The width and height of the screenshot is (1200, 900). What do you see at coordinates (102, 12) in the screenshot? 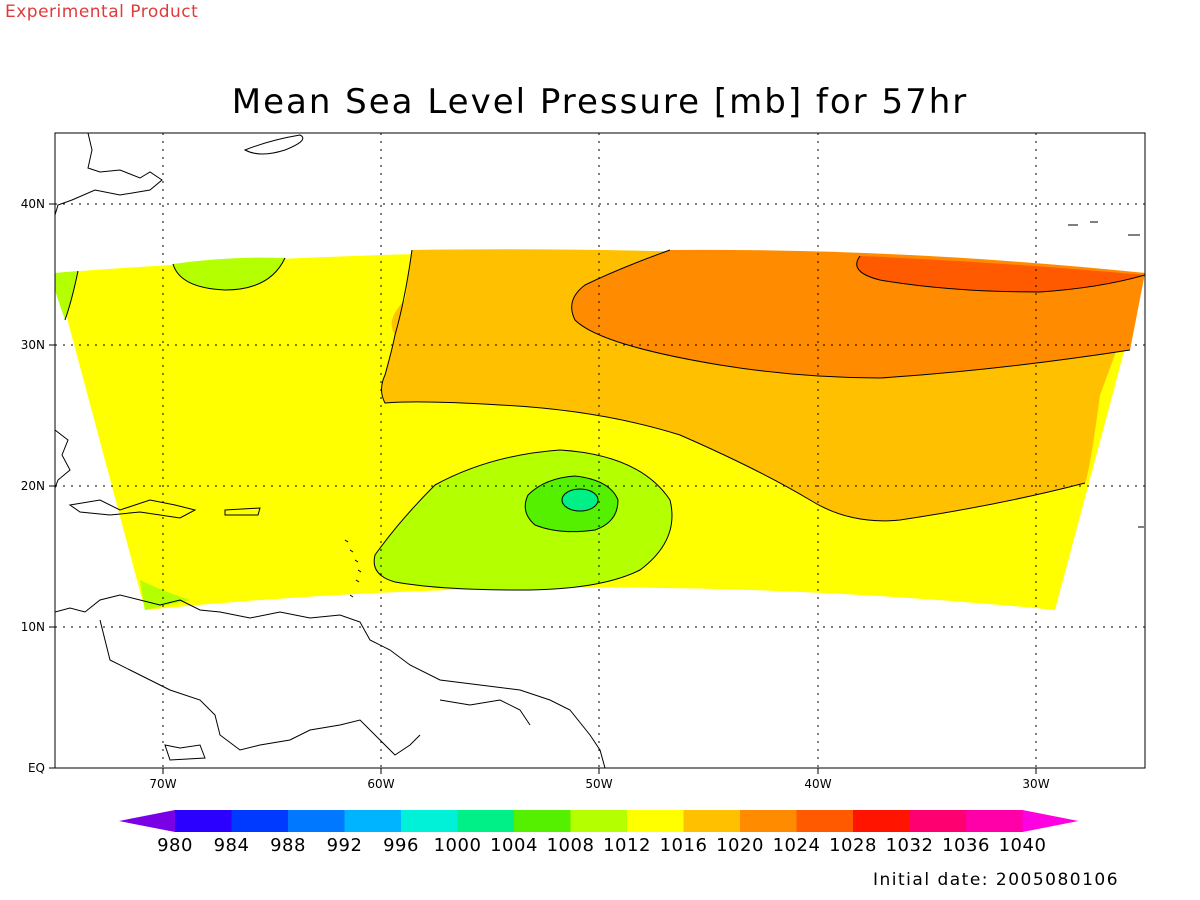
I see `experimental-product-tag: Experimental Product` at bounding box center [102, 12].